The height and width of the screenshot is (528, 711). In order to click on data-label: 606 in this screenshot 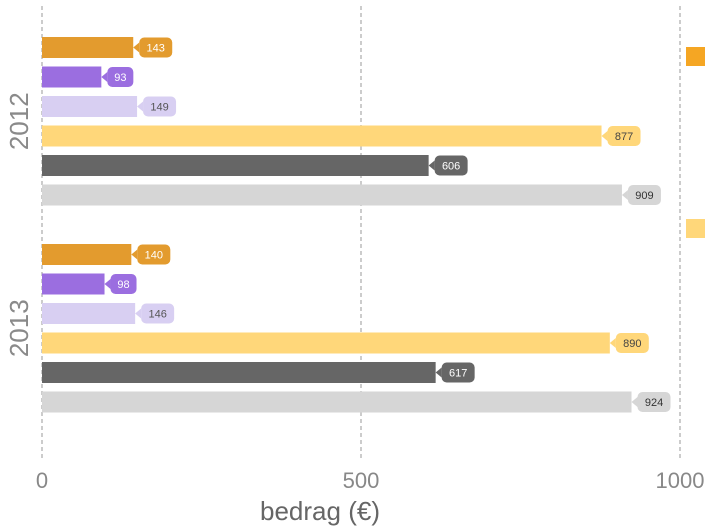, I will do `click(448, 165)`.